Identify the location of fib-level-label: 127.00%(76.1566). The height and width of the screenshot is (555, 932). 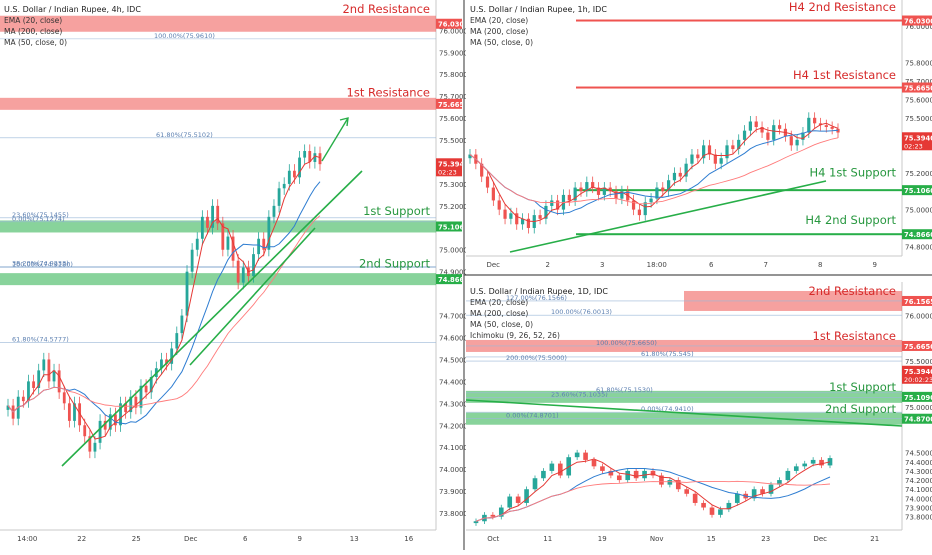
(536, 298).